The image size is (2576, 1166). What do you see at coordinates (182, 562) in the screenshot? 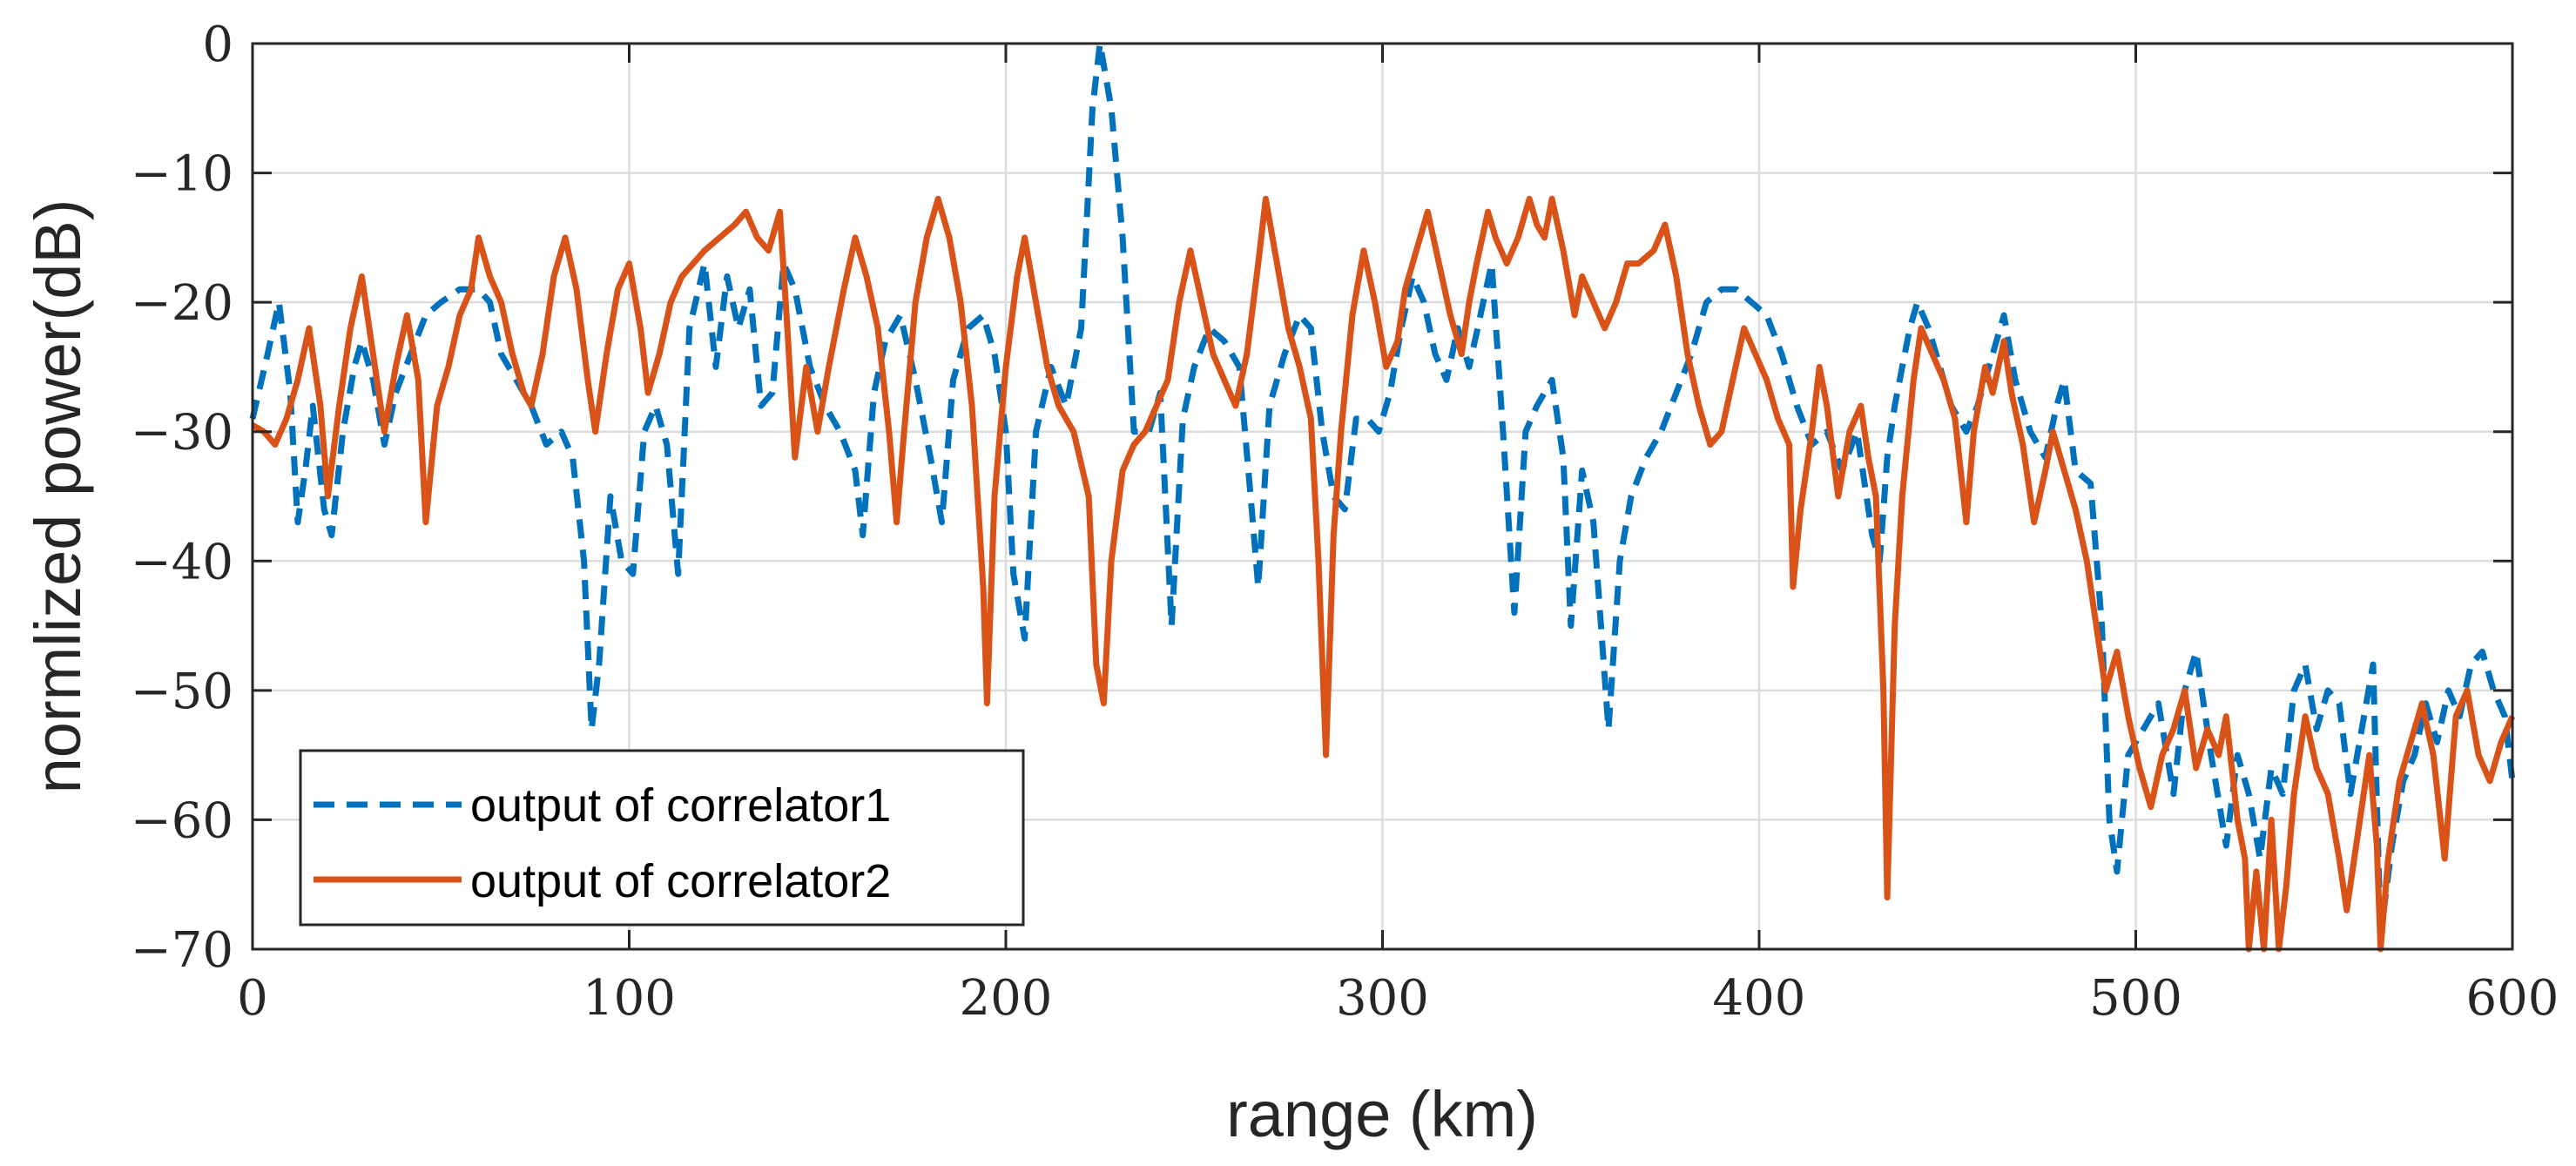
I see `y-tick-label: −40` at bounding box center [182, 562].